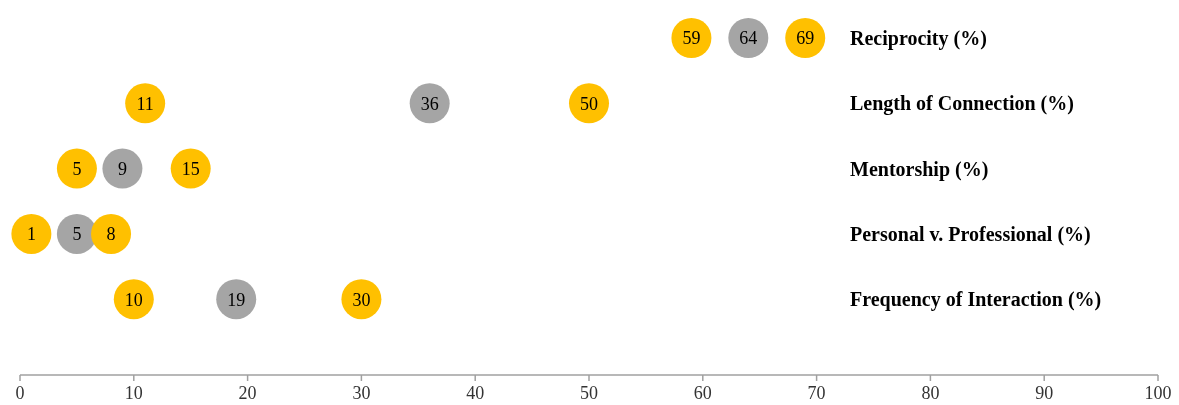 This screenshot has width=1179, height=405. I want to click on y-tick-label: Personal v. Professional (%), so click(970, 234).